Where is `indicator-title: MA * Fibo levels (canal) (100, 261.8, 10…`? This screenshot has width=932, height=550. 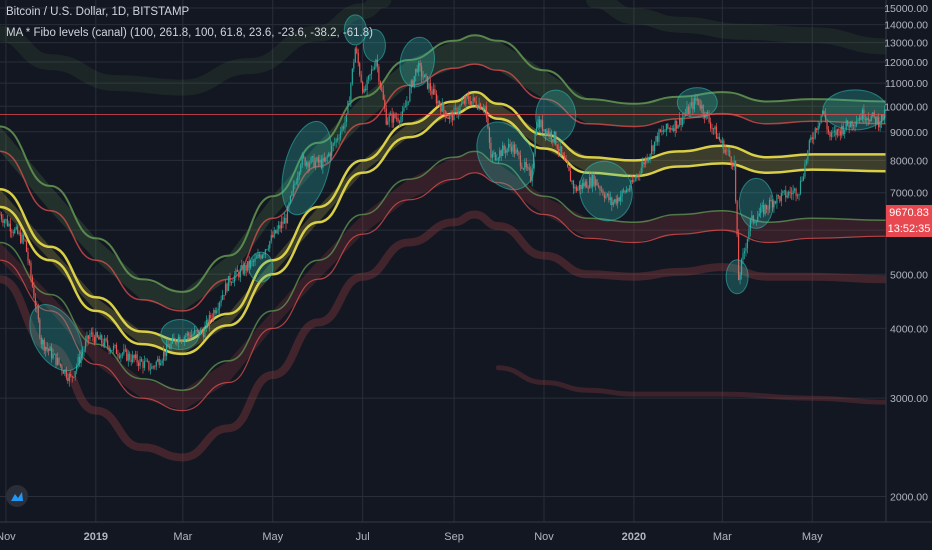
indicator-title: MA * Fibo levels (canal) (100, 261.8, 10… is located at coordinates (189, 33).